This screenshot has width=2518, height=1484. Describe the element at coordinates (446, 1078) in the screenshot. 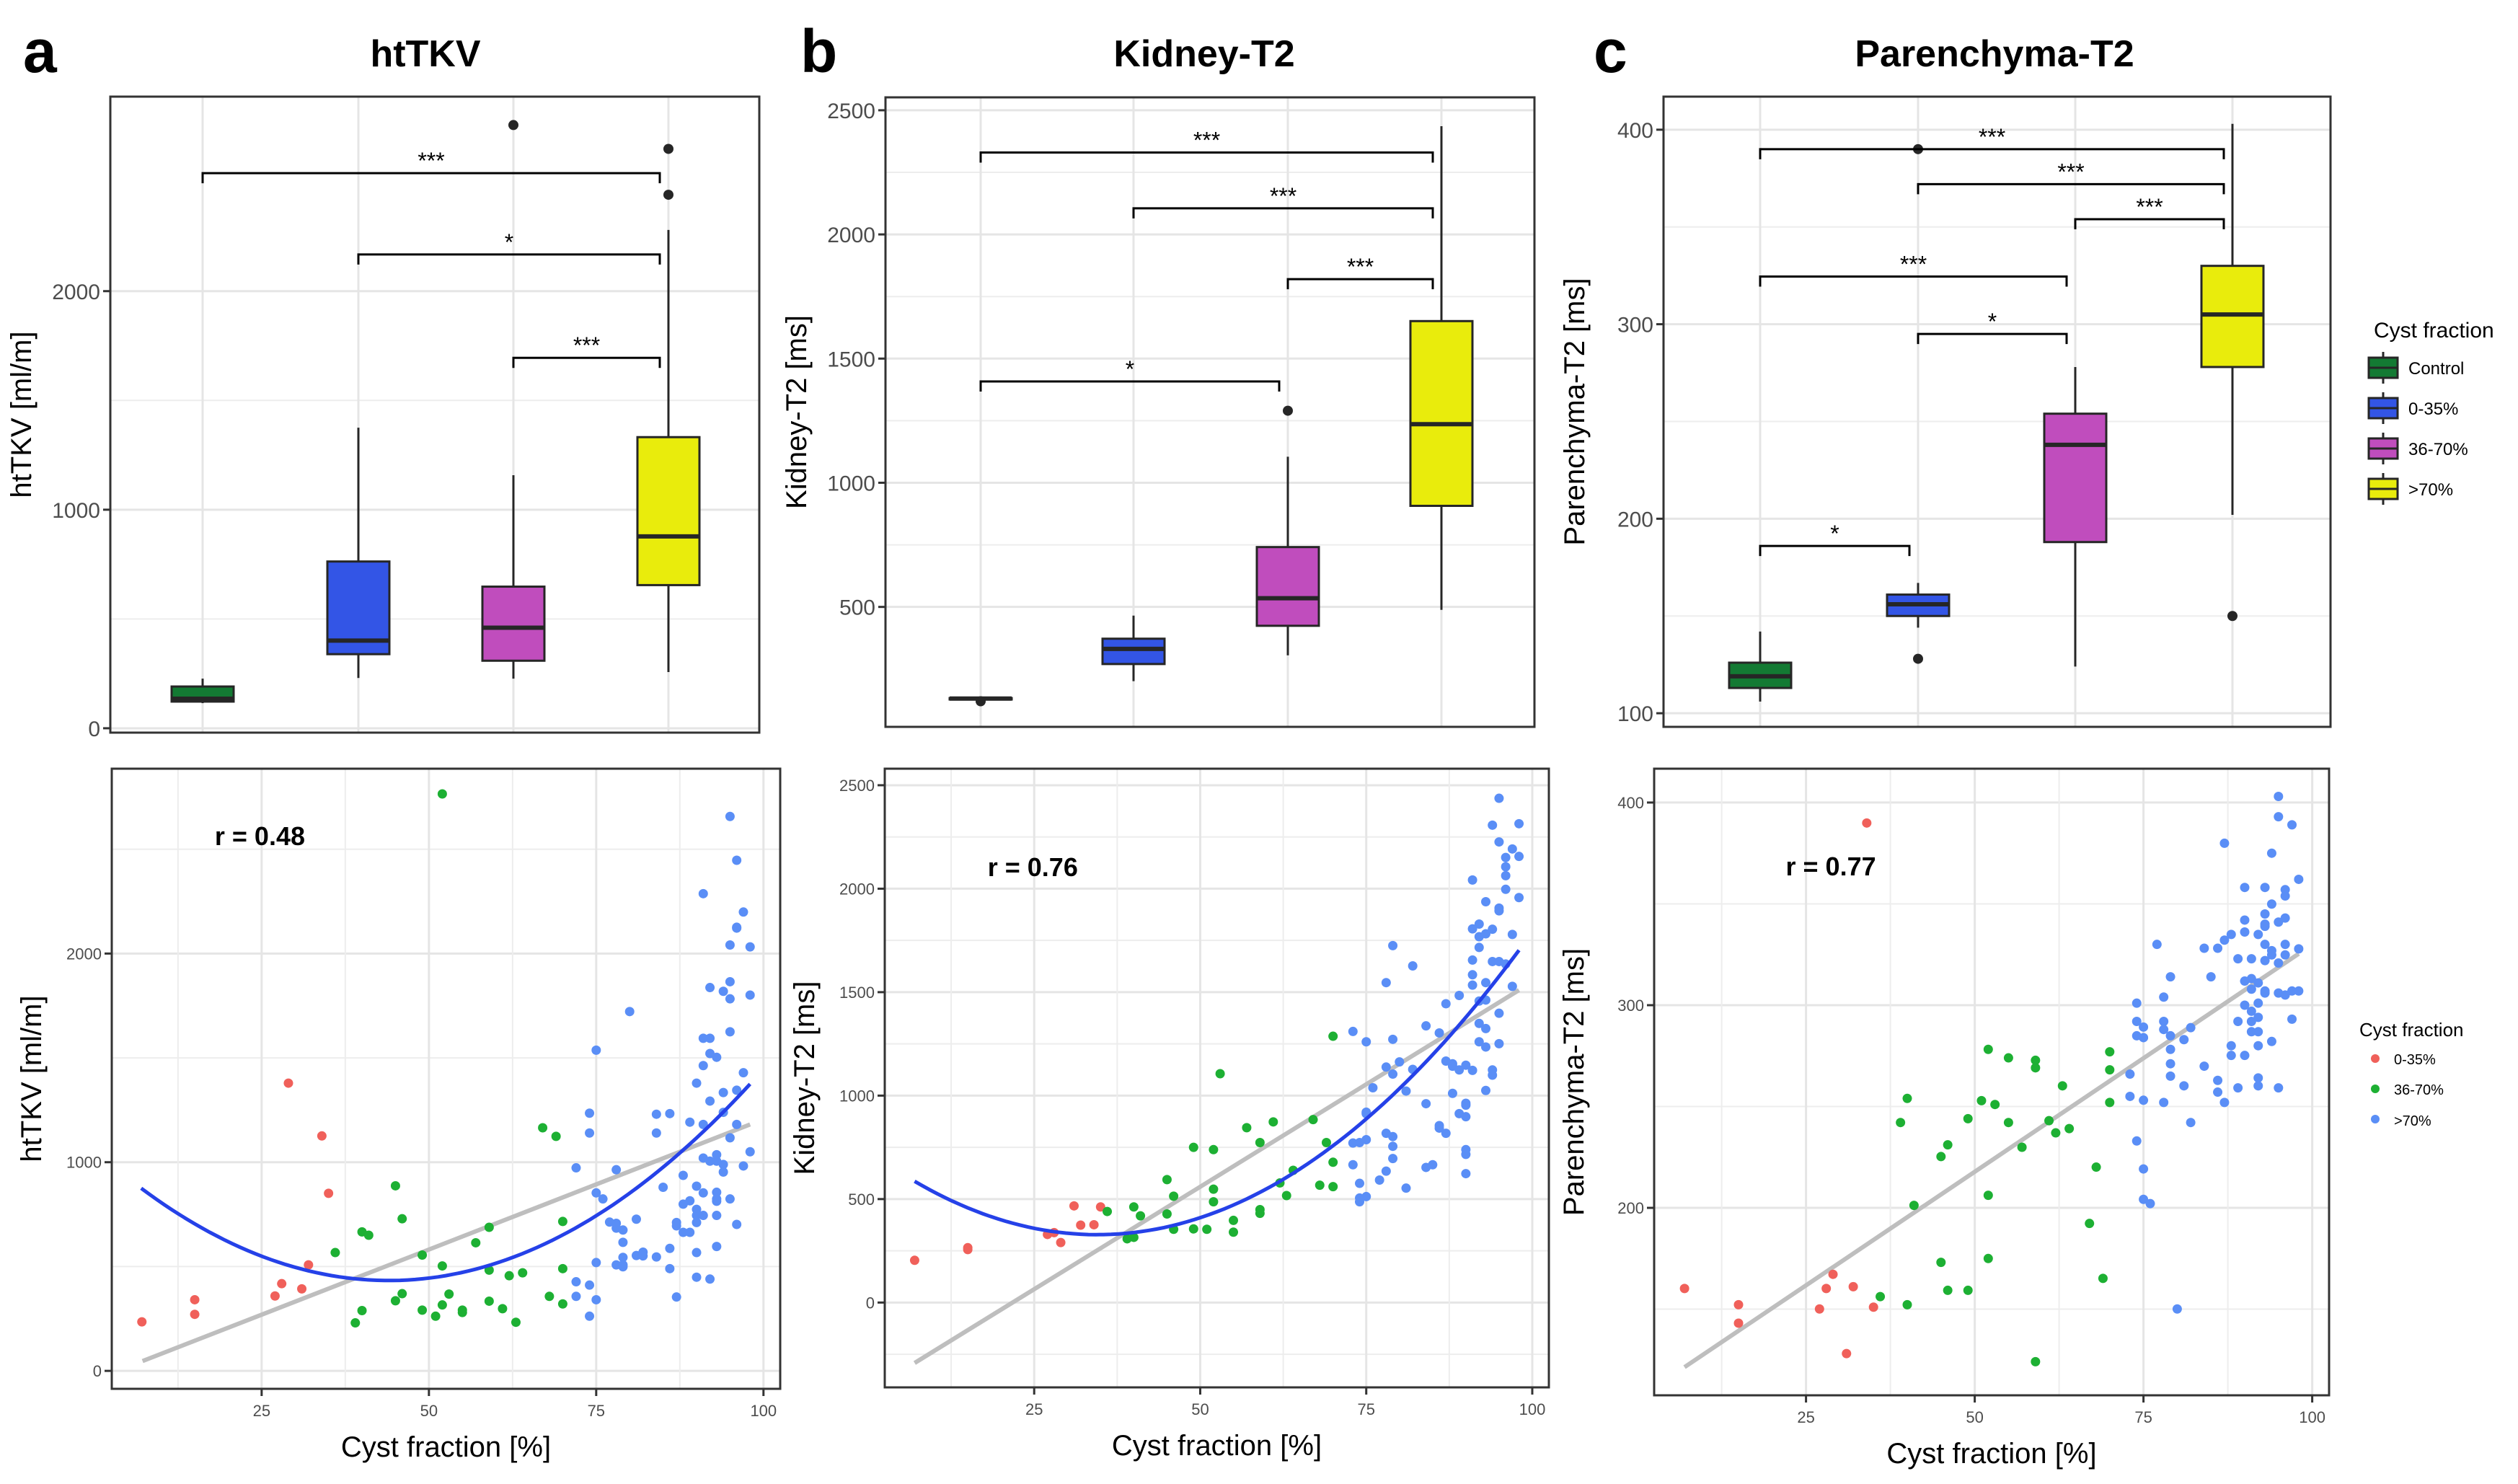

I see `plot-frame` at that location.